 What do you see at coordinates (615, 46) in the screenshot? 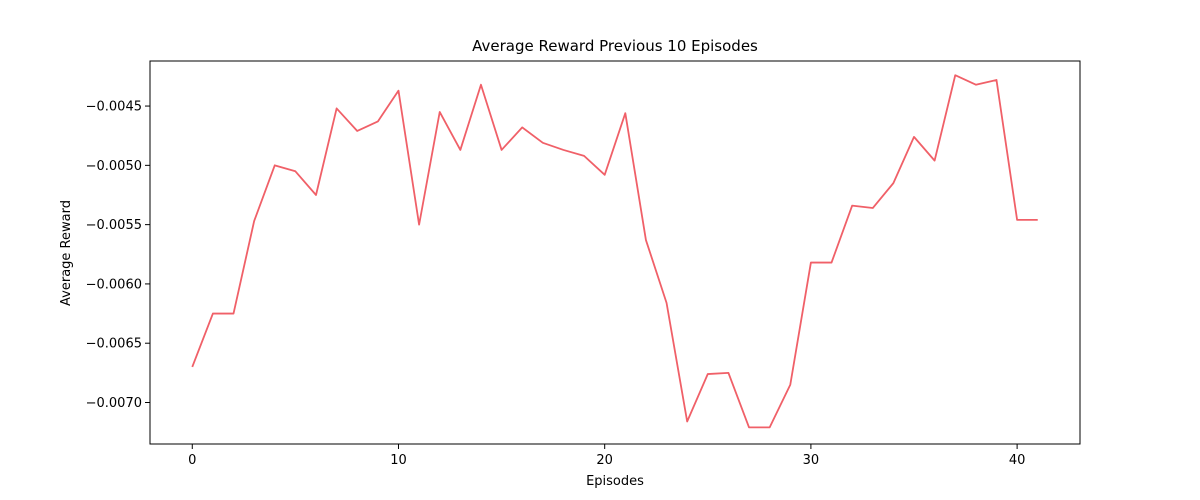
I see `chart-title: Average Reward Previous 10 Episodes` at bounding box center [615, 46].